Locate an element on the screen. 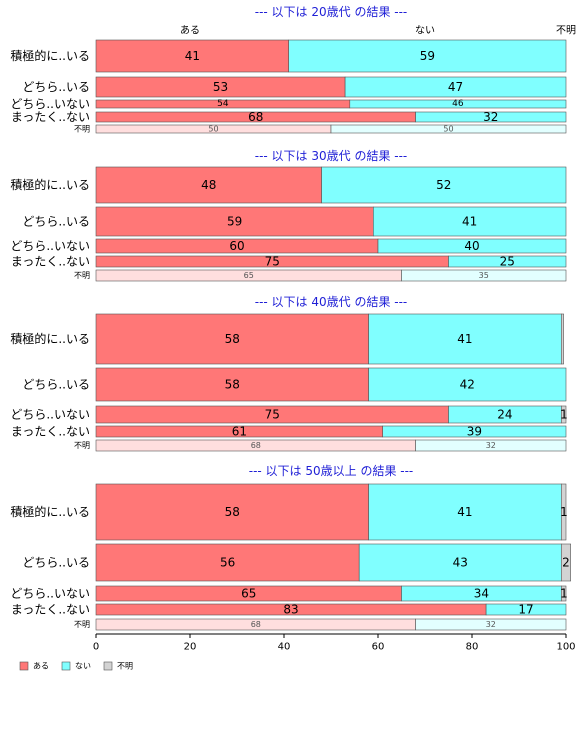 The width and height of the screenshot is (580, 747). data-label: 47 is located at coordinates (455, 87).